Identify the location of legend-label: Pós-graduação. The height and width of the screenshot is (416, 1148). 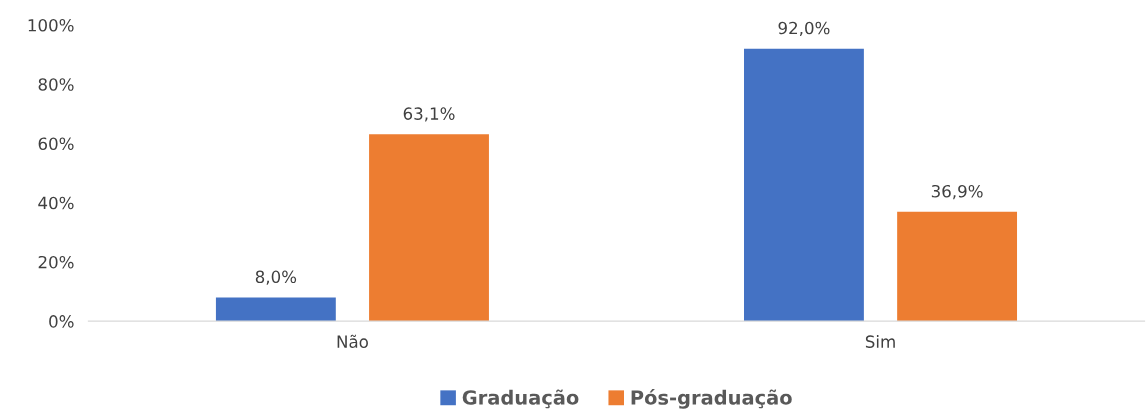
(711, 399).